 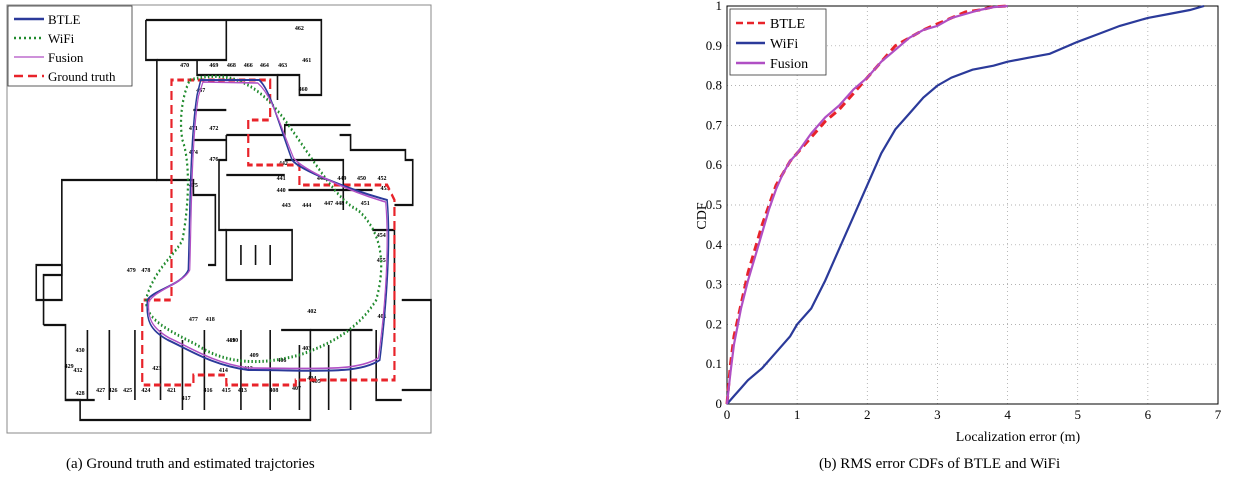 What do you see at coordinates (299, 29) in the screenshot?
I see `room-label: 462` at bounding box center [299, 29].